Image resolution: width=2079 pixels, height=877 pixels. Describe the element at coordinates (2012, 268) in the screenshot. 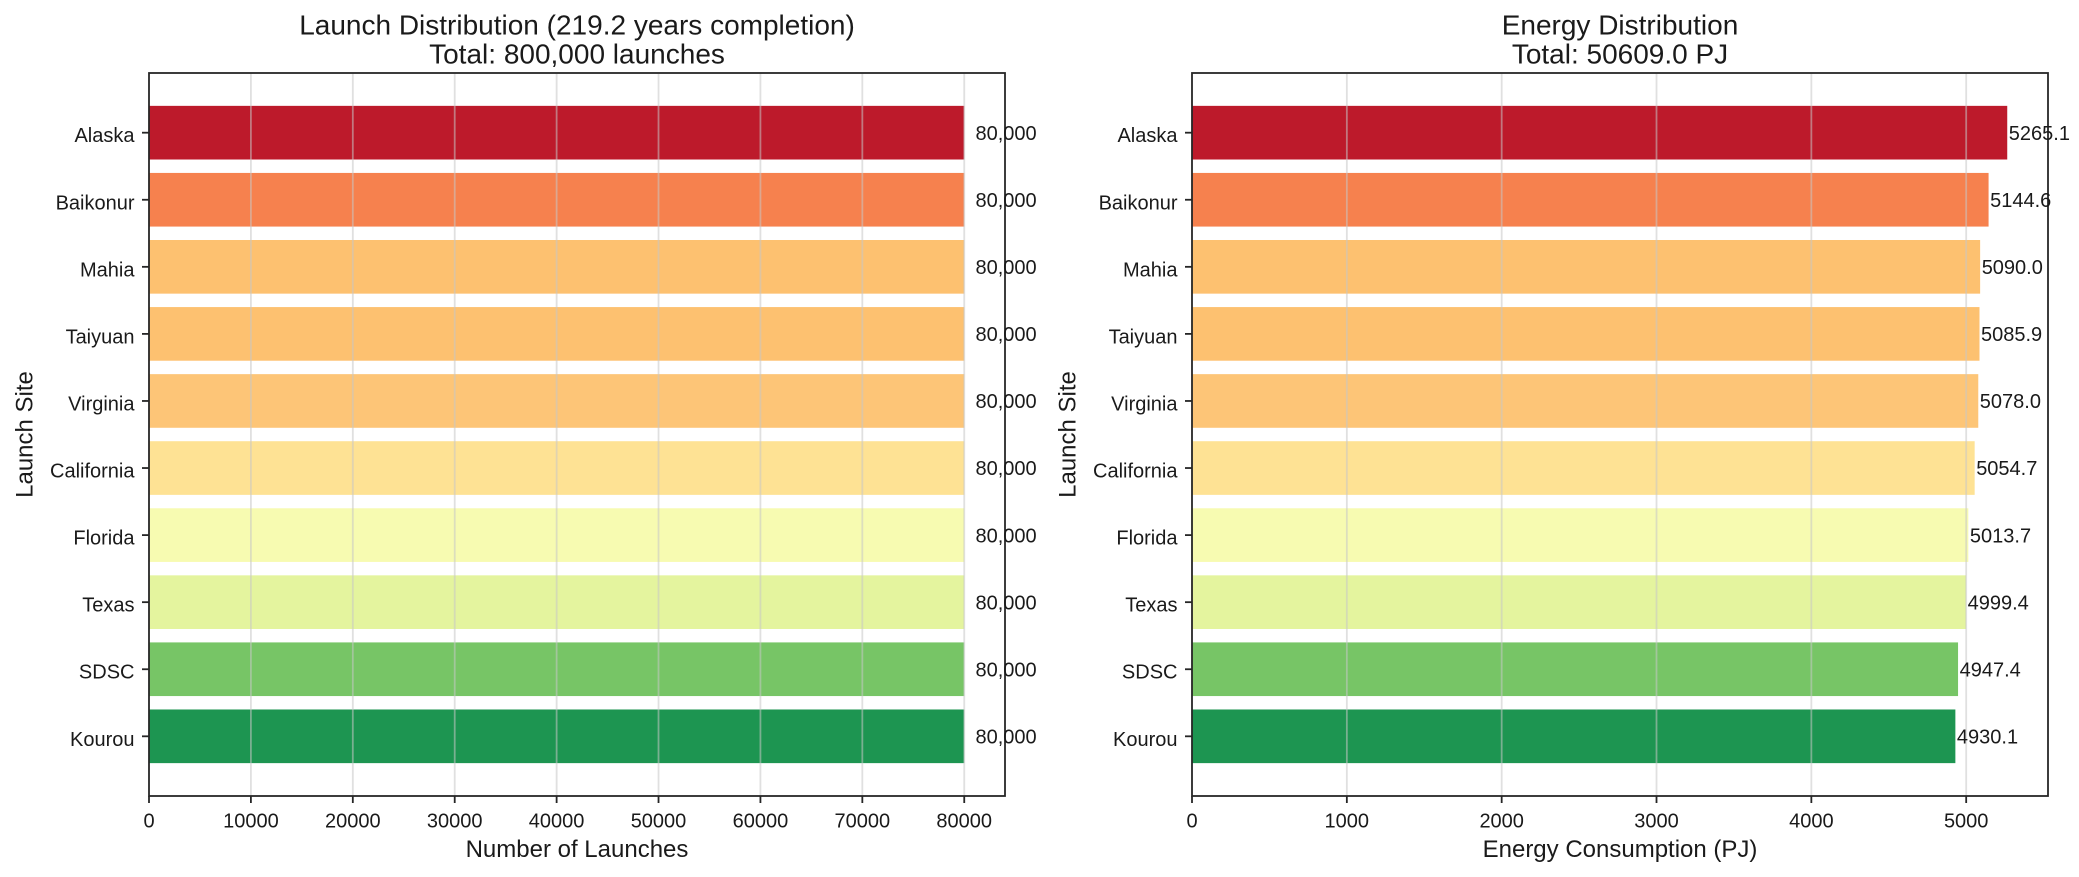

I see `svg-text: 5090.0` at that location.